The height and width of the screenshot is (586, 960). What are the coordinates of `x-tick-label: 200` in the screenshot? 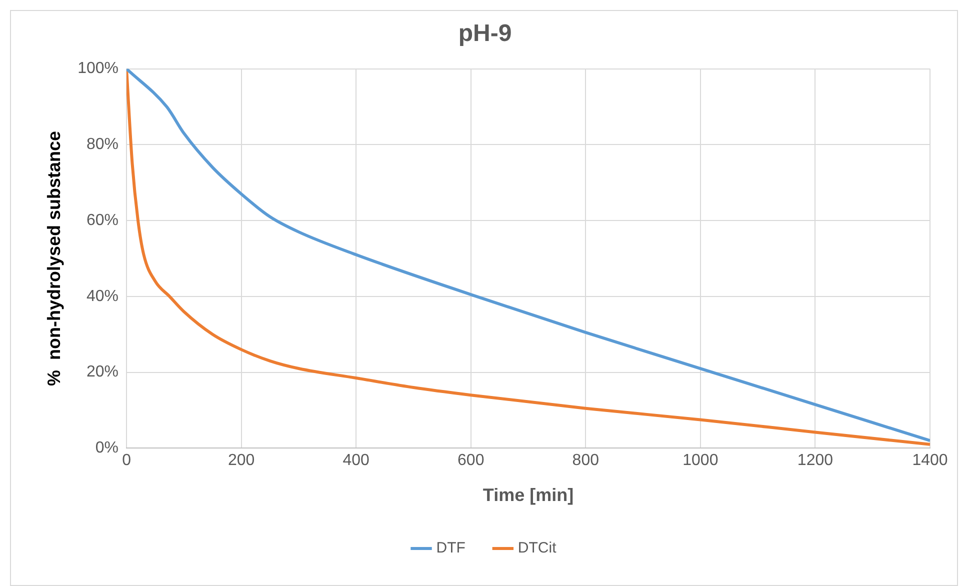 It's located at (241, 461).